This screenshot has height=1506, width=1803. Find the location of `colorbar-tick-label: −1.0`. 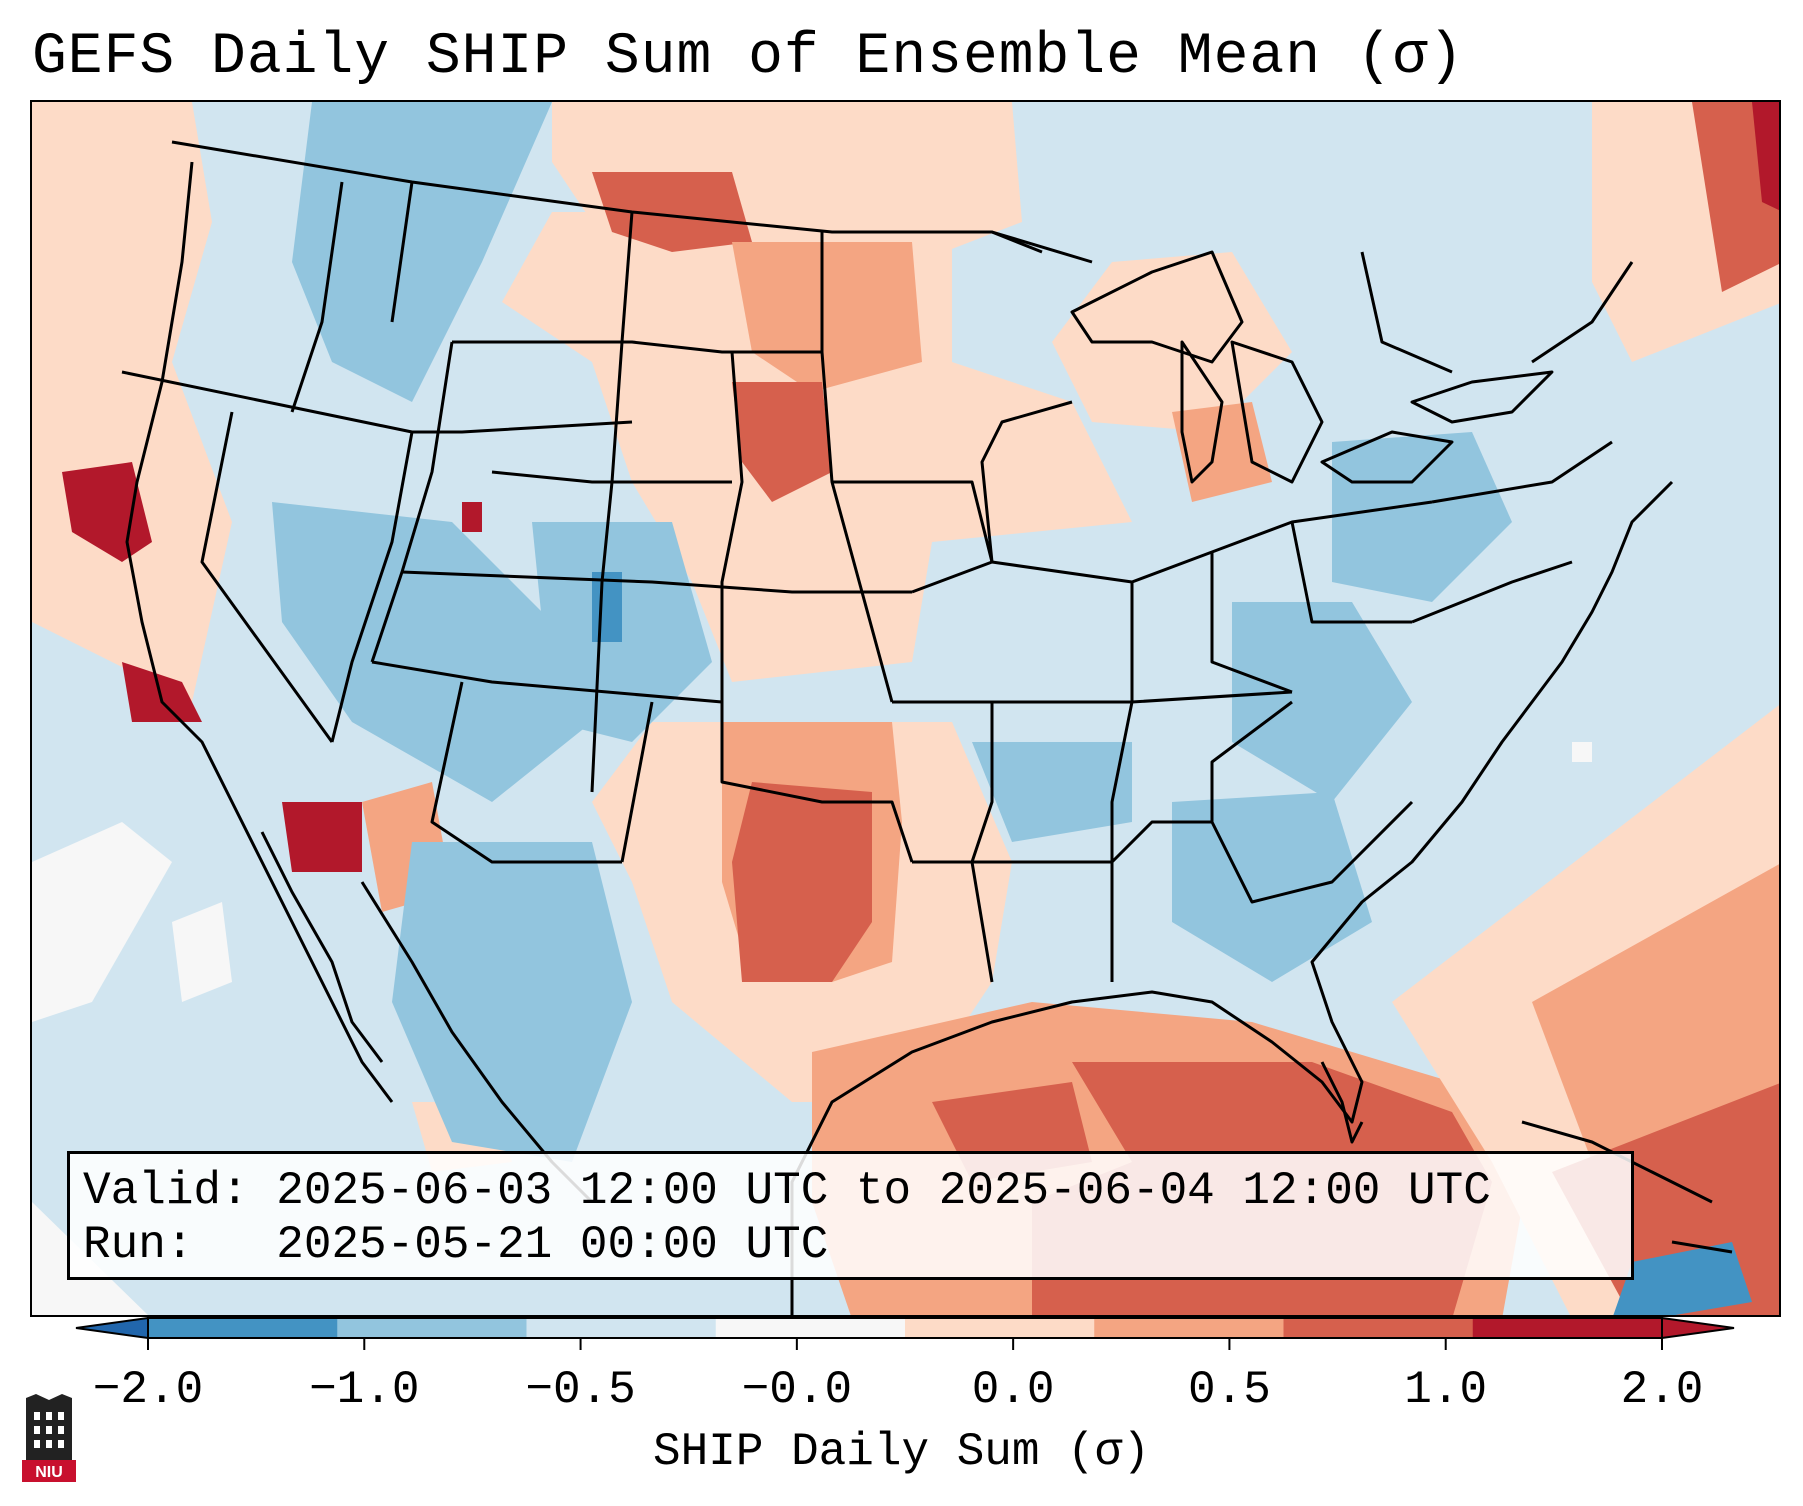

colorbar-tick-label: −1.0 is located at coordinates (364, 1390).